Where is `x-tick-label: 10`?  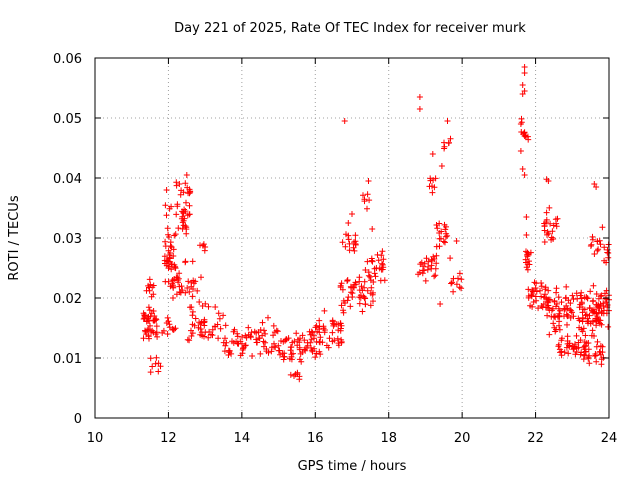
x-tick-label: 10 is located at coordinates (95, 438).